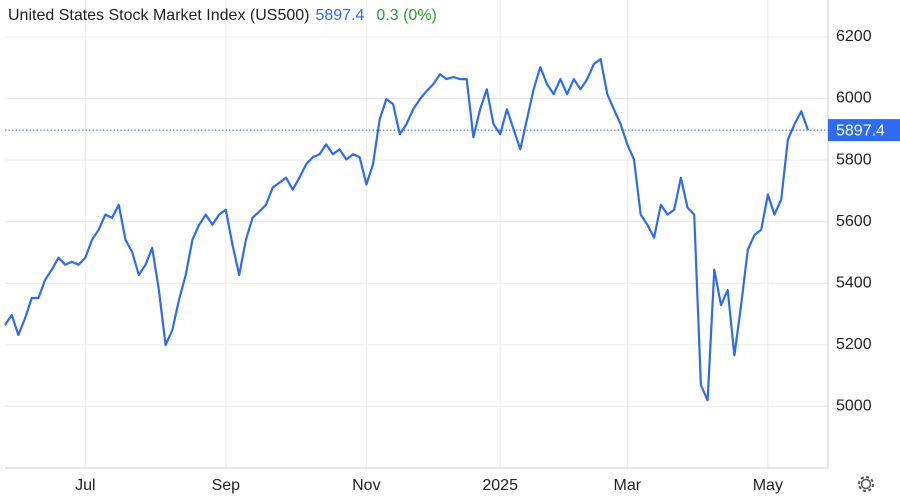 The image size is (900, 498). Describe the element at coordinates (768, 485) in the screenshot. I see `x-tick-label: May` at that location.